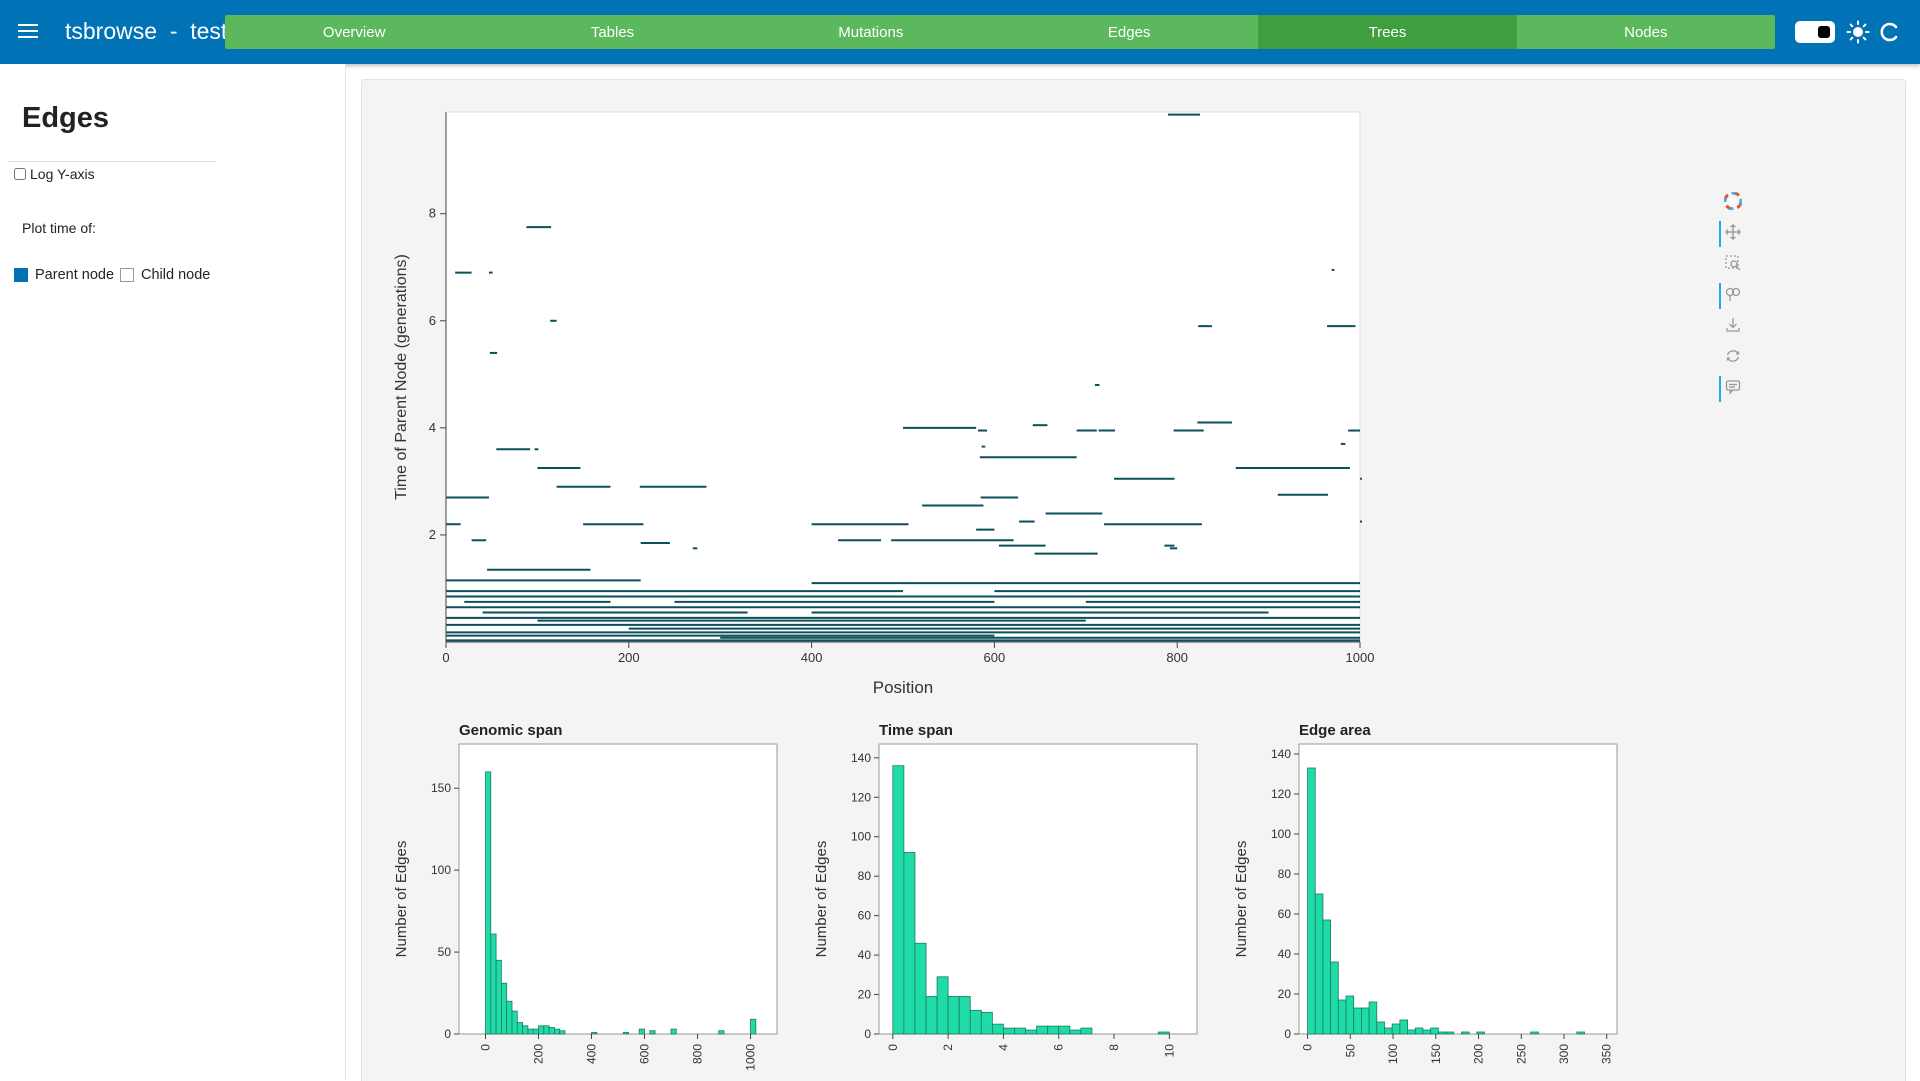  Describe the element at coordinates (948, 1047) in the screenshot. I see `x-tick-label: 2` at that location.